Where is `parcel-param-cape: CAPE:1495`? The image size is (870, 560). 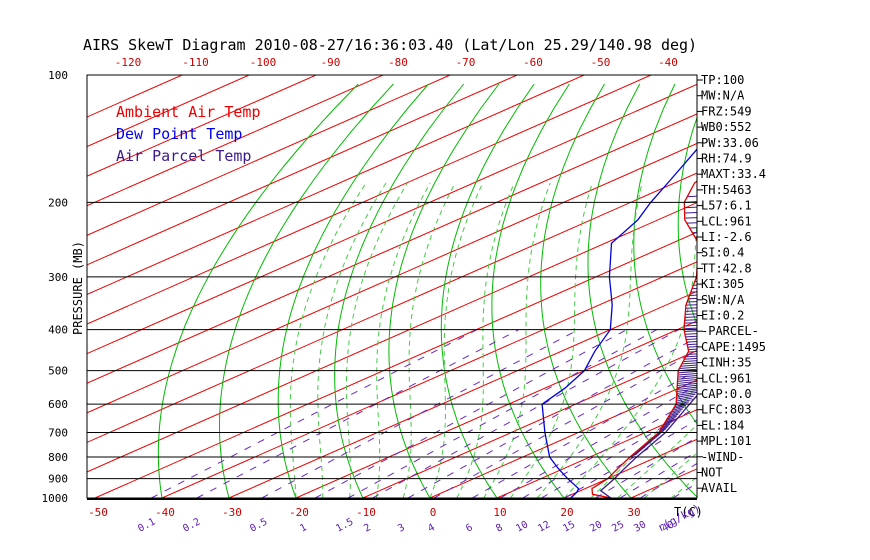
parcel-param-cape: CAPE:1495 is located at coordinates (733, 347).